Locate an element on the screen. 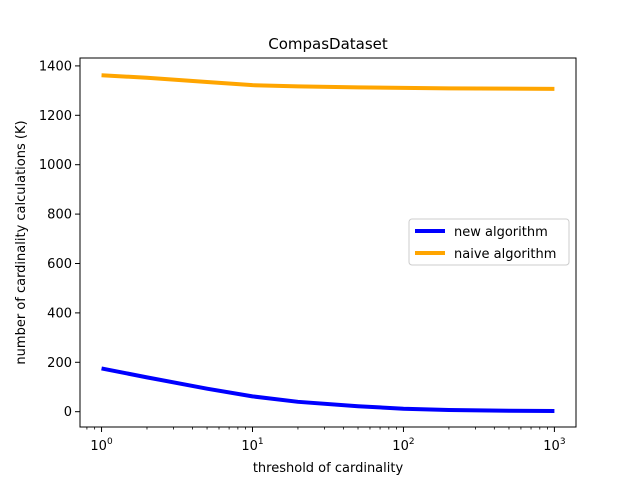 This screenshot has width=640, height=480. legend-box is located at coordinates (489, 242).